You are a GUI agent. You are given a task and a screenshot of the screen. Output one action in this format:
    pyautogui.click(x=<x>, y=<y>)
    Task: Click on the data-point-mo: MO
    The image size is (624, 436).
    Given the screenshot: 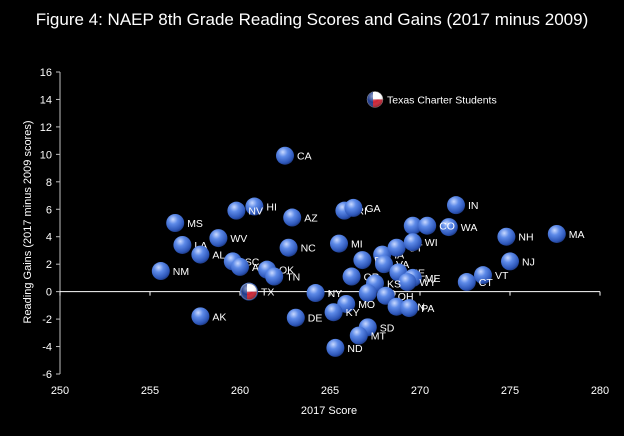 What is the action you would take?
    pyautogui.click(x=356, y=303)
    